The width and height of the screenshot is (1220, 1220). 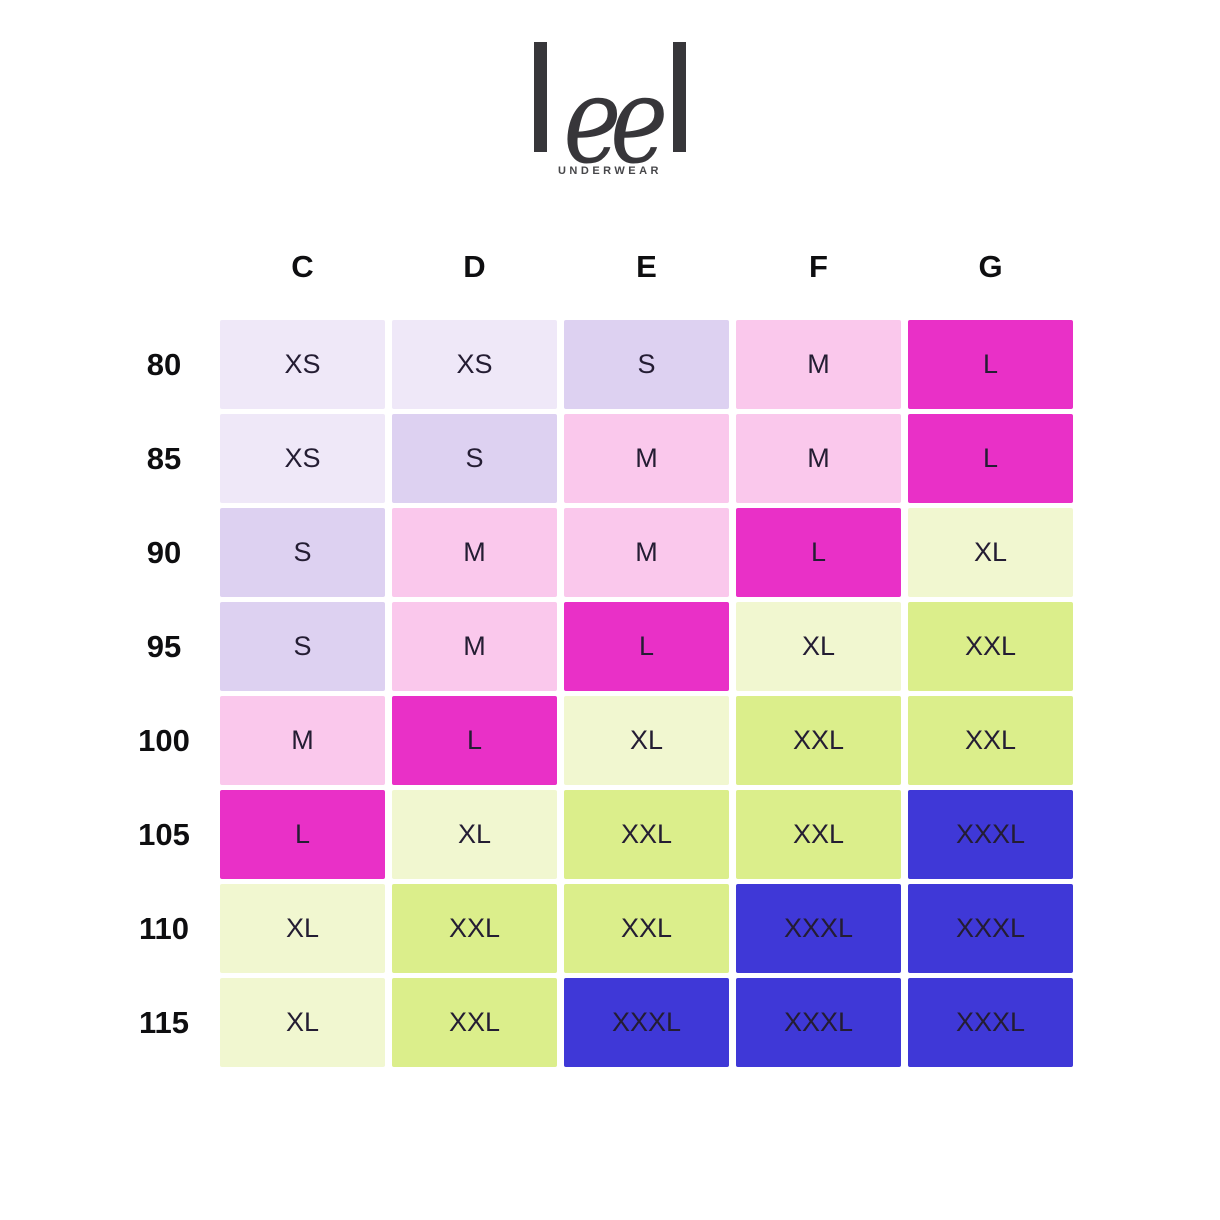 What do you see at coordinates (990, 1022) in the screenshot?
I see `size-cell-115-g: XXXL` at bounding box center [990, 1022].